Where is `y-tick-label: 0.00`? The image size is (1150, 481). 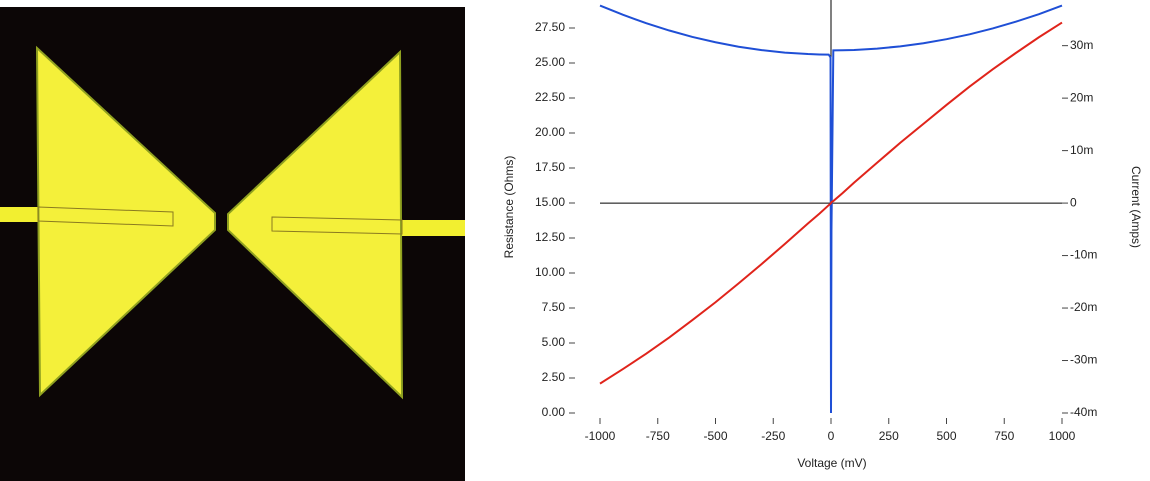
y-tick-label: 0.00 is located at coordinates (554, 412).